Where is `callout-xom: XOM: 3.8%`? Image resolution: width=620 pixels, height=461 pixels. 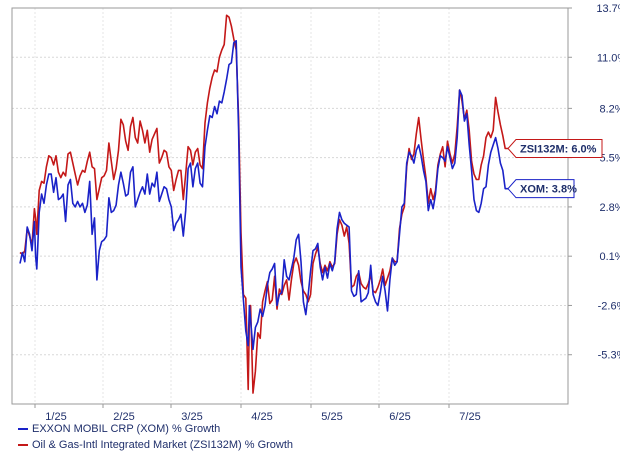
callout-xom: XOM: 3.8% is located at coordinates (542, 189).